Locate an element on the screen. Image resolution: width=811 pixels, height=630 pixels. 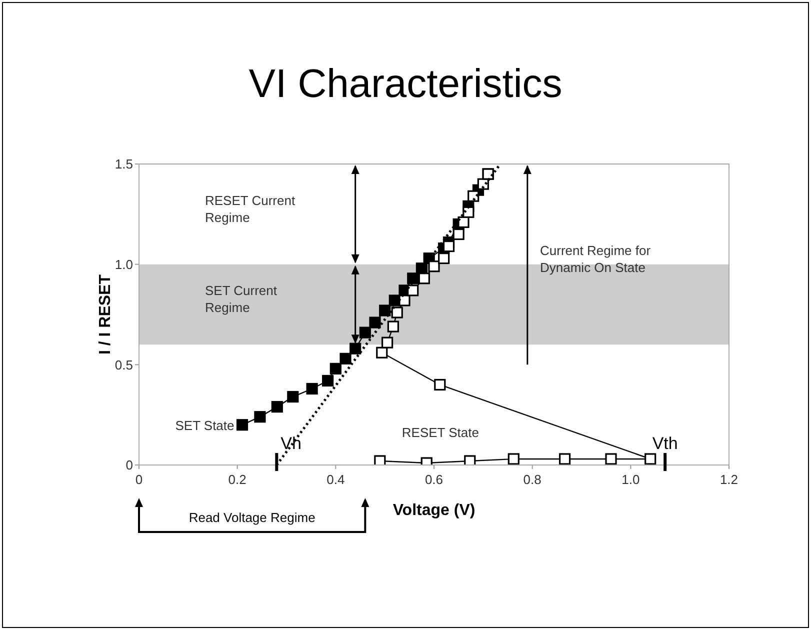
x-tick-label: 0.8 is located at coordinates (532, 480).